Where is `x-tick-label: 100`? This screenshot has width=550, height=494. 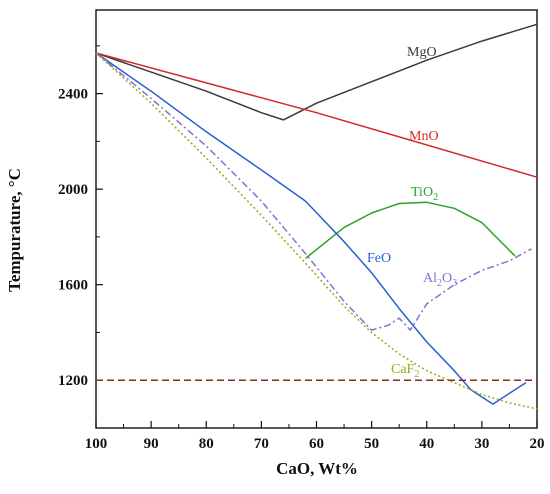
x-tick-label: 100 is located at coordinates (96, 444).